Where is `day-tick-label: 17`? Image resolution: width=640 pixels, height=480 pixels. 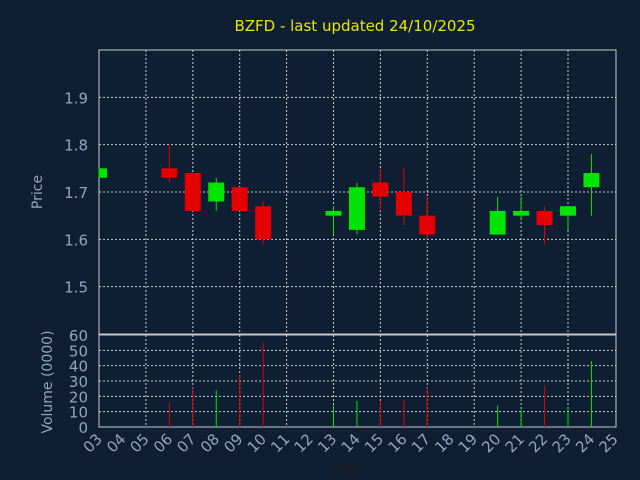 day-tick-label: 17 is located at coordinates (421, 443).